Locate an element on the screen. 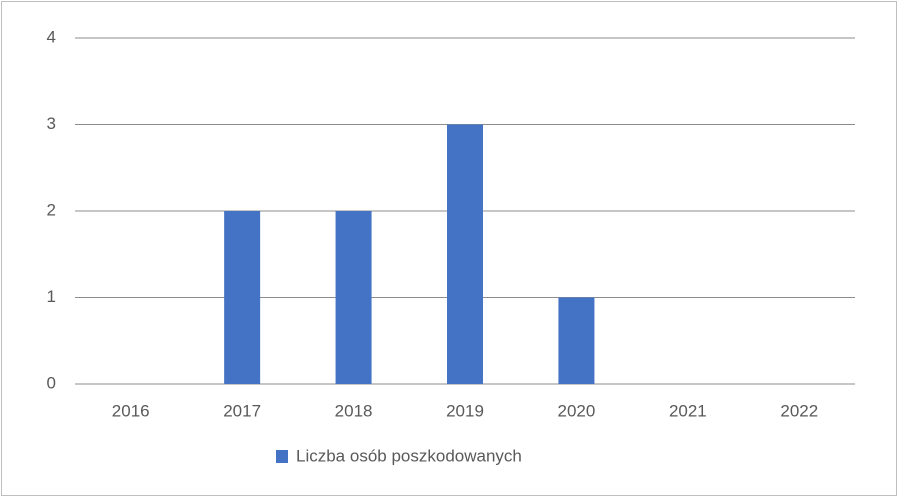  y-tick-label: 1 is located at coordinates (51, 296).